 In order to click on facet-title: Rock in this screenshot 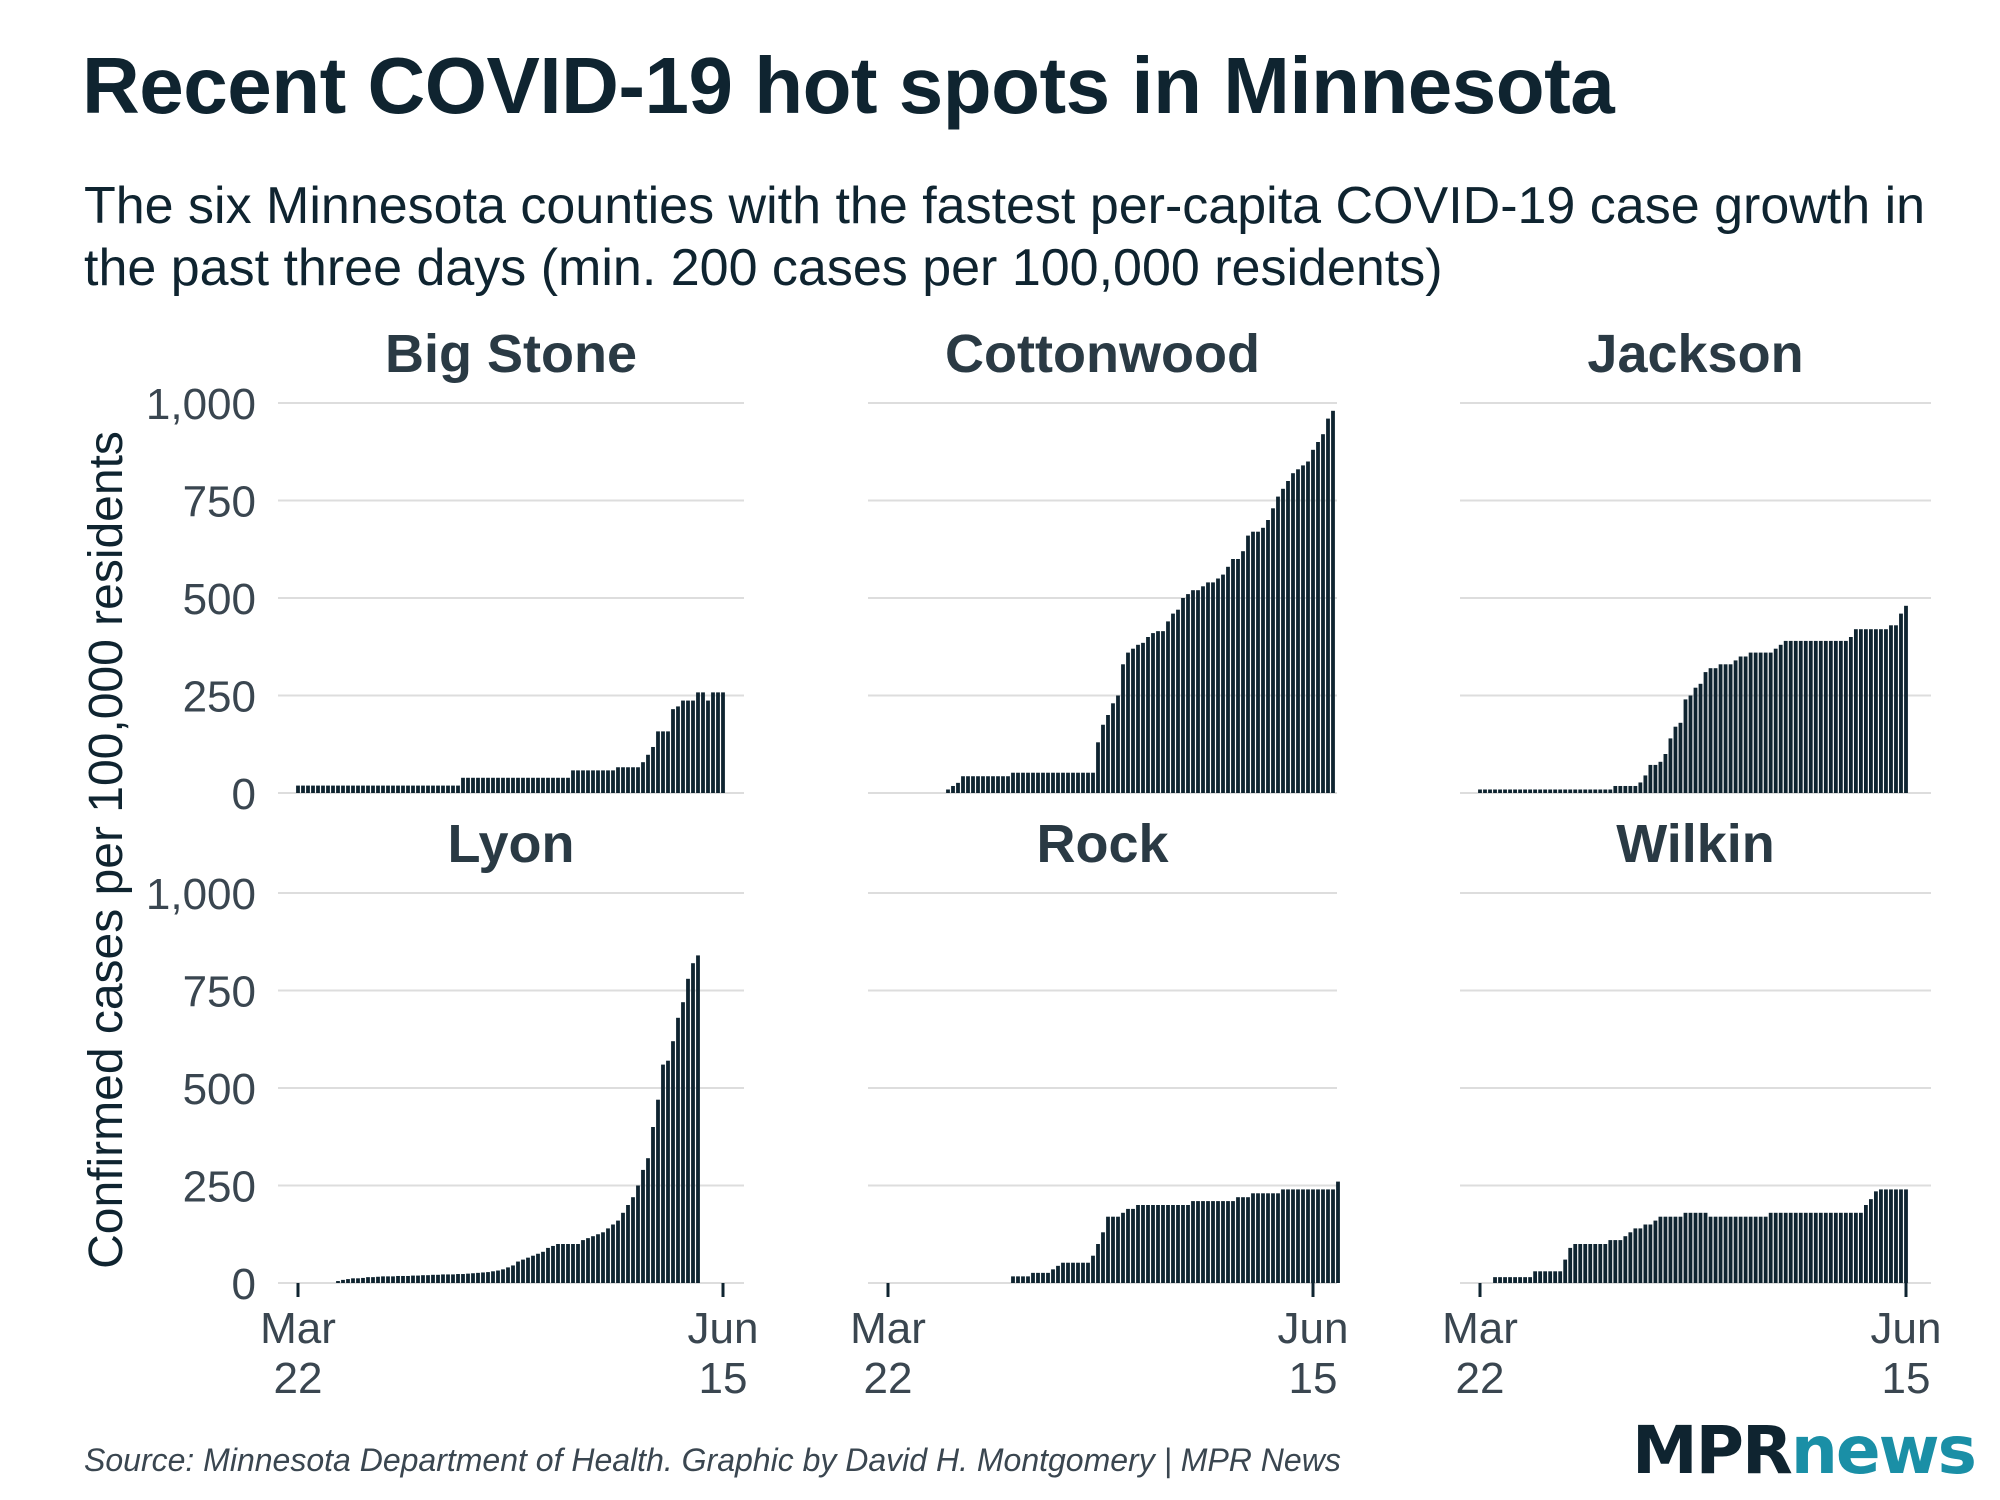, I will do `click(1102, 844)`.